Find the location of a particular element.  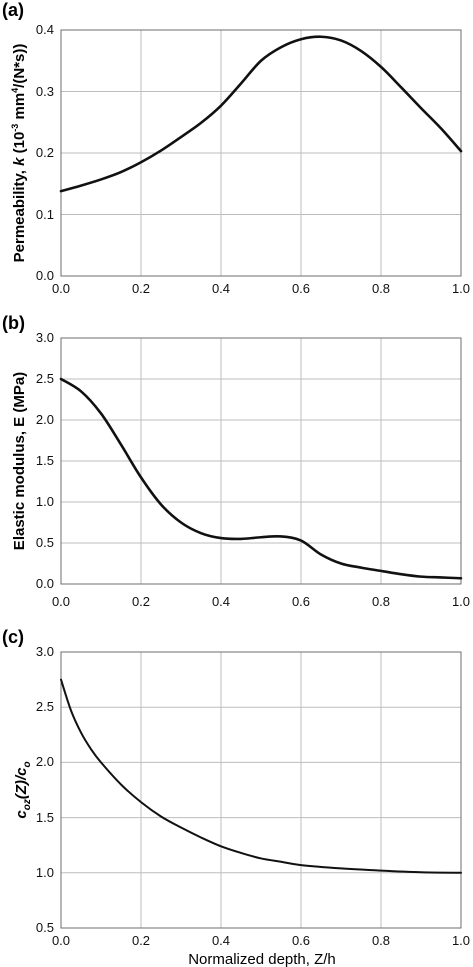

panel-a-y-tick: 0.1 is located at coordinates (45, 214).